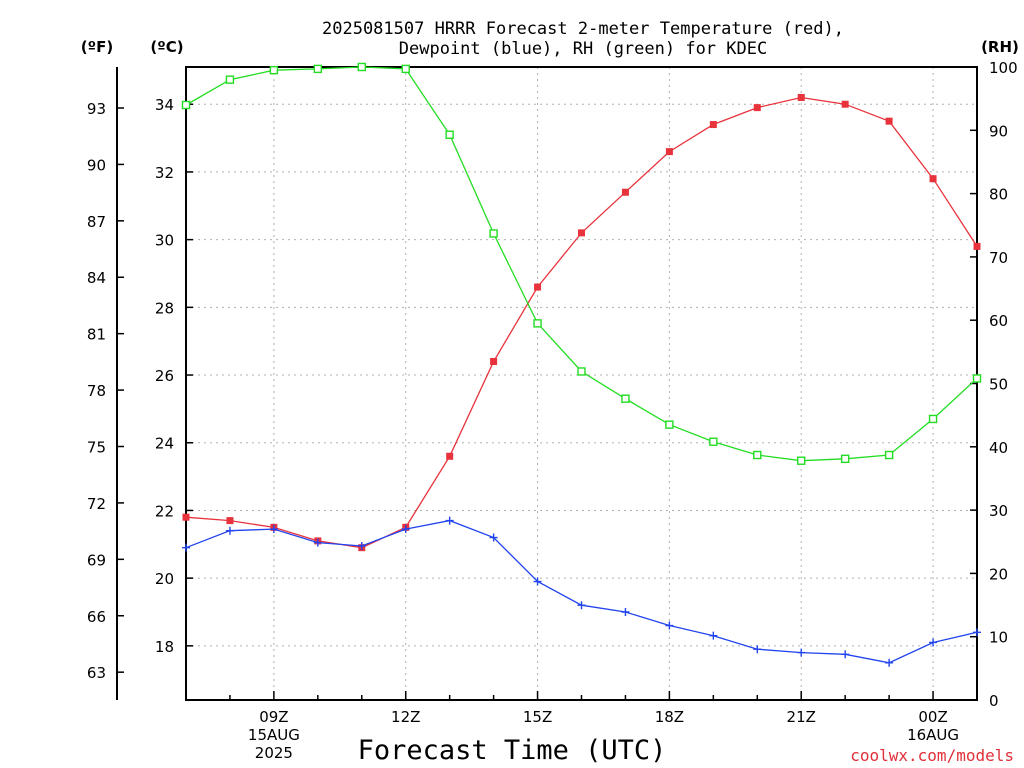 This screenshot has width=1024, height=768. Describe the element at coordinates (96, 278) in the screenshot. I see `fahrenheit-tick-label: 84` at that location.